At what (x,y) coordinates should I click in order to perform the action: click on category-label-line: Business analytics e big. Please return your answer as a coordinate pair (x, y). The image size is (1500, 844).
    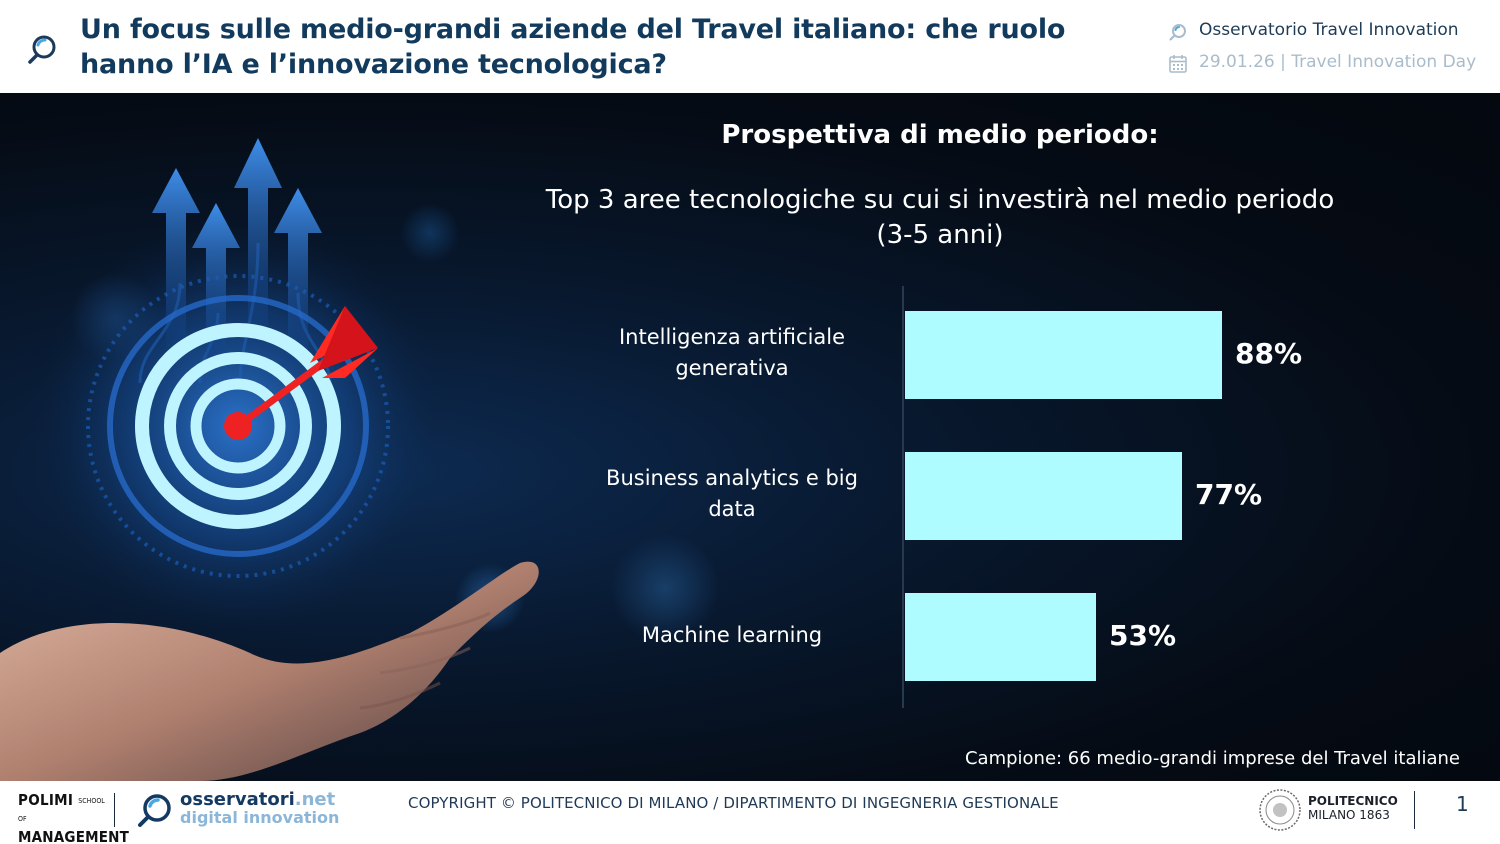
    Looking at the image, I should click on (732, 478).